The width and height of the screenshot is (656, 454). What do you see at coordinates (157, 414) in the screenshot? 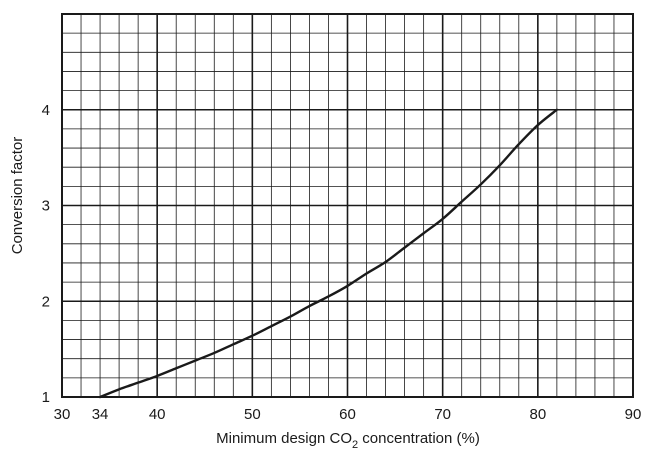
I see `x-tick-label: 40` at bounding box center [157, 414].